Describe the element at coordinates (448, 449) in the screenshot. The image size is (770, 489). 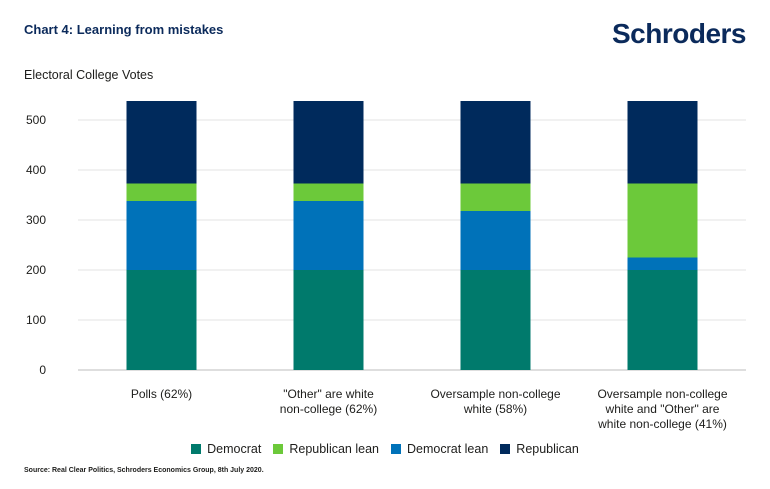
I see `legend-label: Democrat lean` at that location.